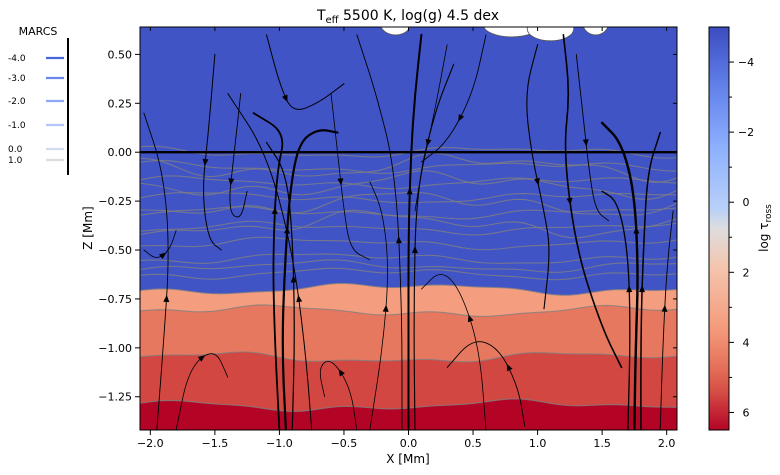 Image resolution: width=780 pixels, height=475 pixels. What do you see at coordinates (719, 228) in the screenshot?
I see `colorbar-gradient` at bounding box center [719, 228].